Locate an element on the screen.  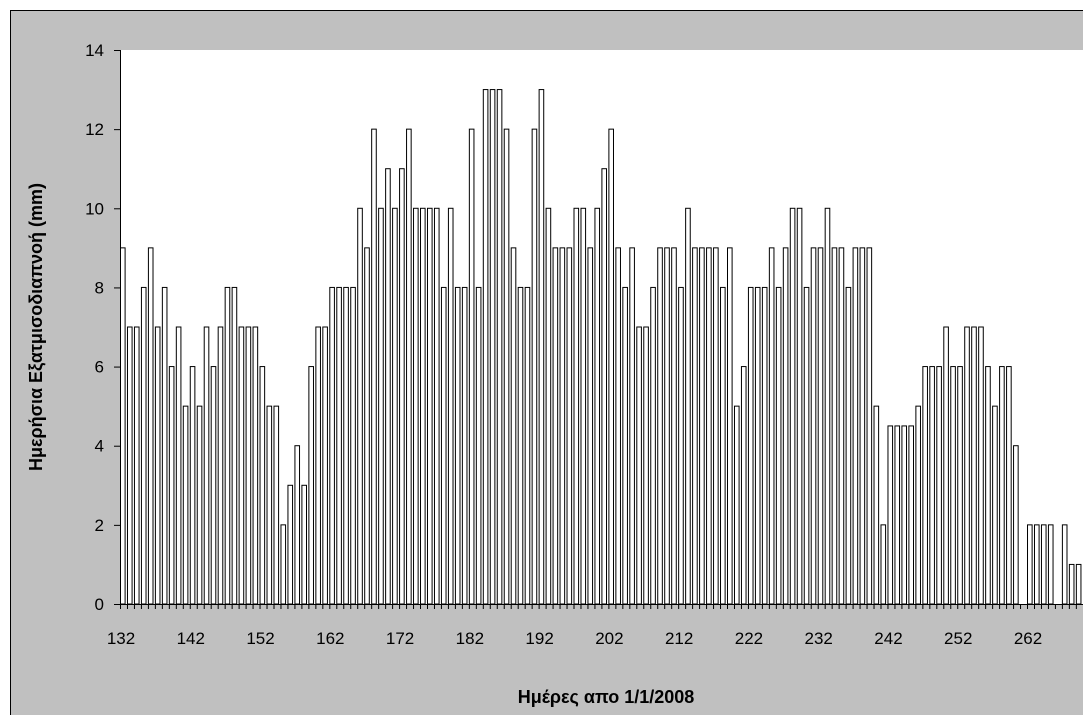
x-tick-label: 142 is located at coordinates (191, 638).